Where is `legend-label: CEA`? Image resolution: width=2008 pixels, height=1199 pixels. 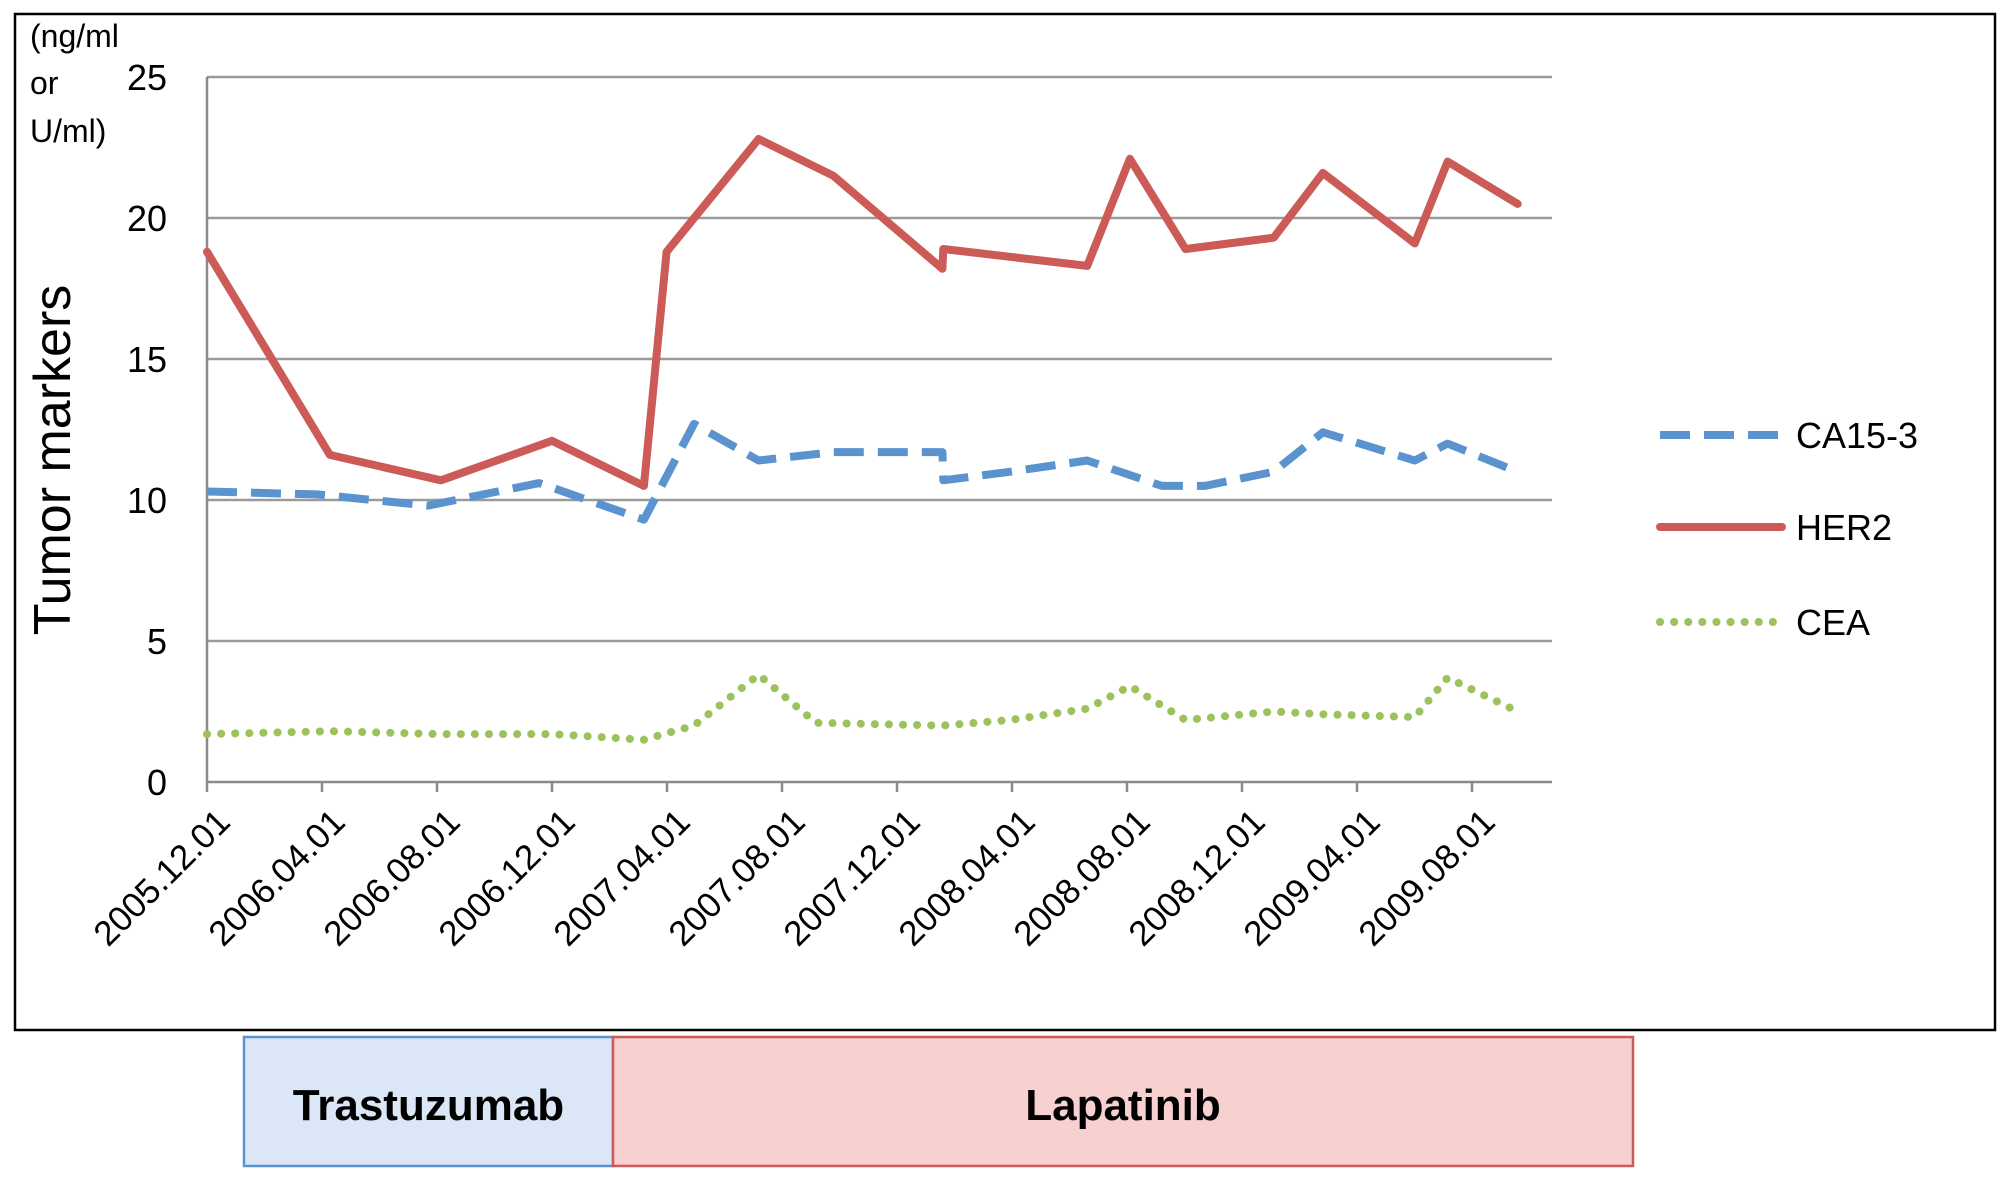 legend-label: CEA is located at coordinates (1833, 622).